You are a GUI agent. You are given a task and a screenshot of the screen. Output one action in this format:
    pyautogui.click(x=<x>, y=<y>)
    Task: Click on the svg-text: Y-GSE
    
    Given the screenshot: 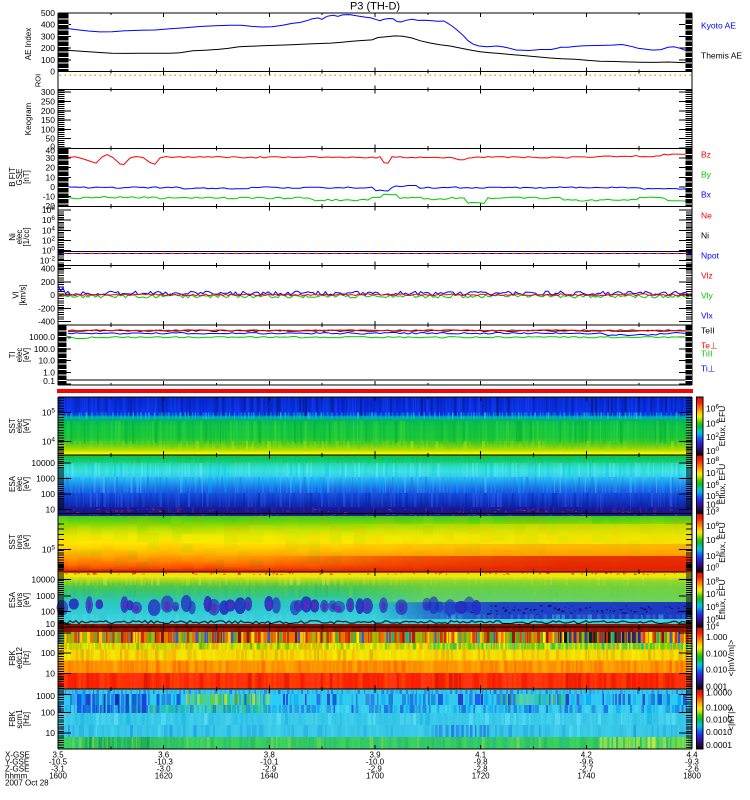 What is the action you would take?
    pyautogui.click(x=17, y=761)
    